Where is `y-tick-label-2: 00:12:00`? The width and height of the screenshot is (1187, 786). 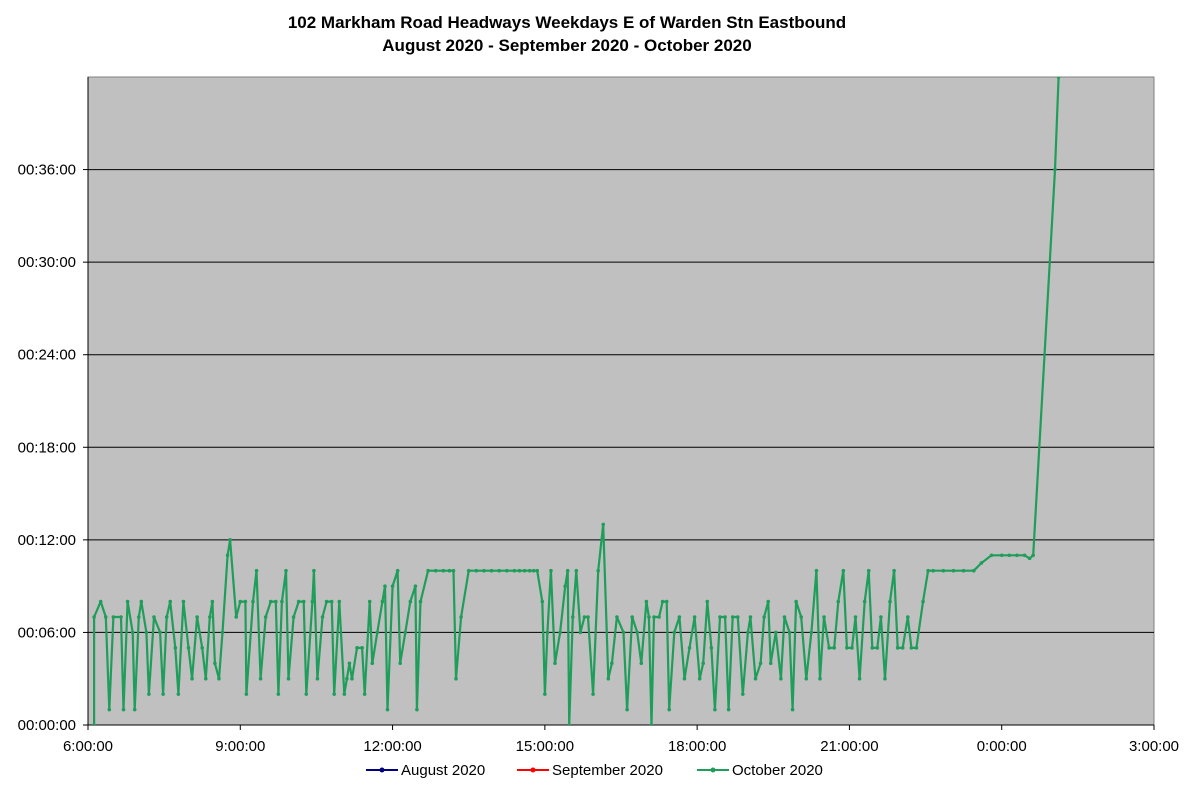
y-tick-label-2: 00:12:00 is located at coordinates (47, 540).